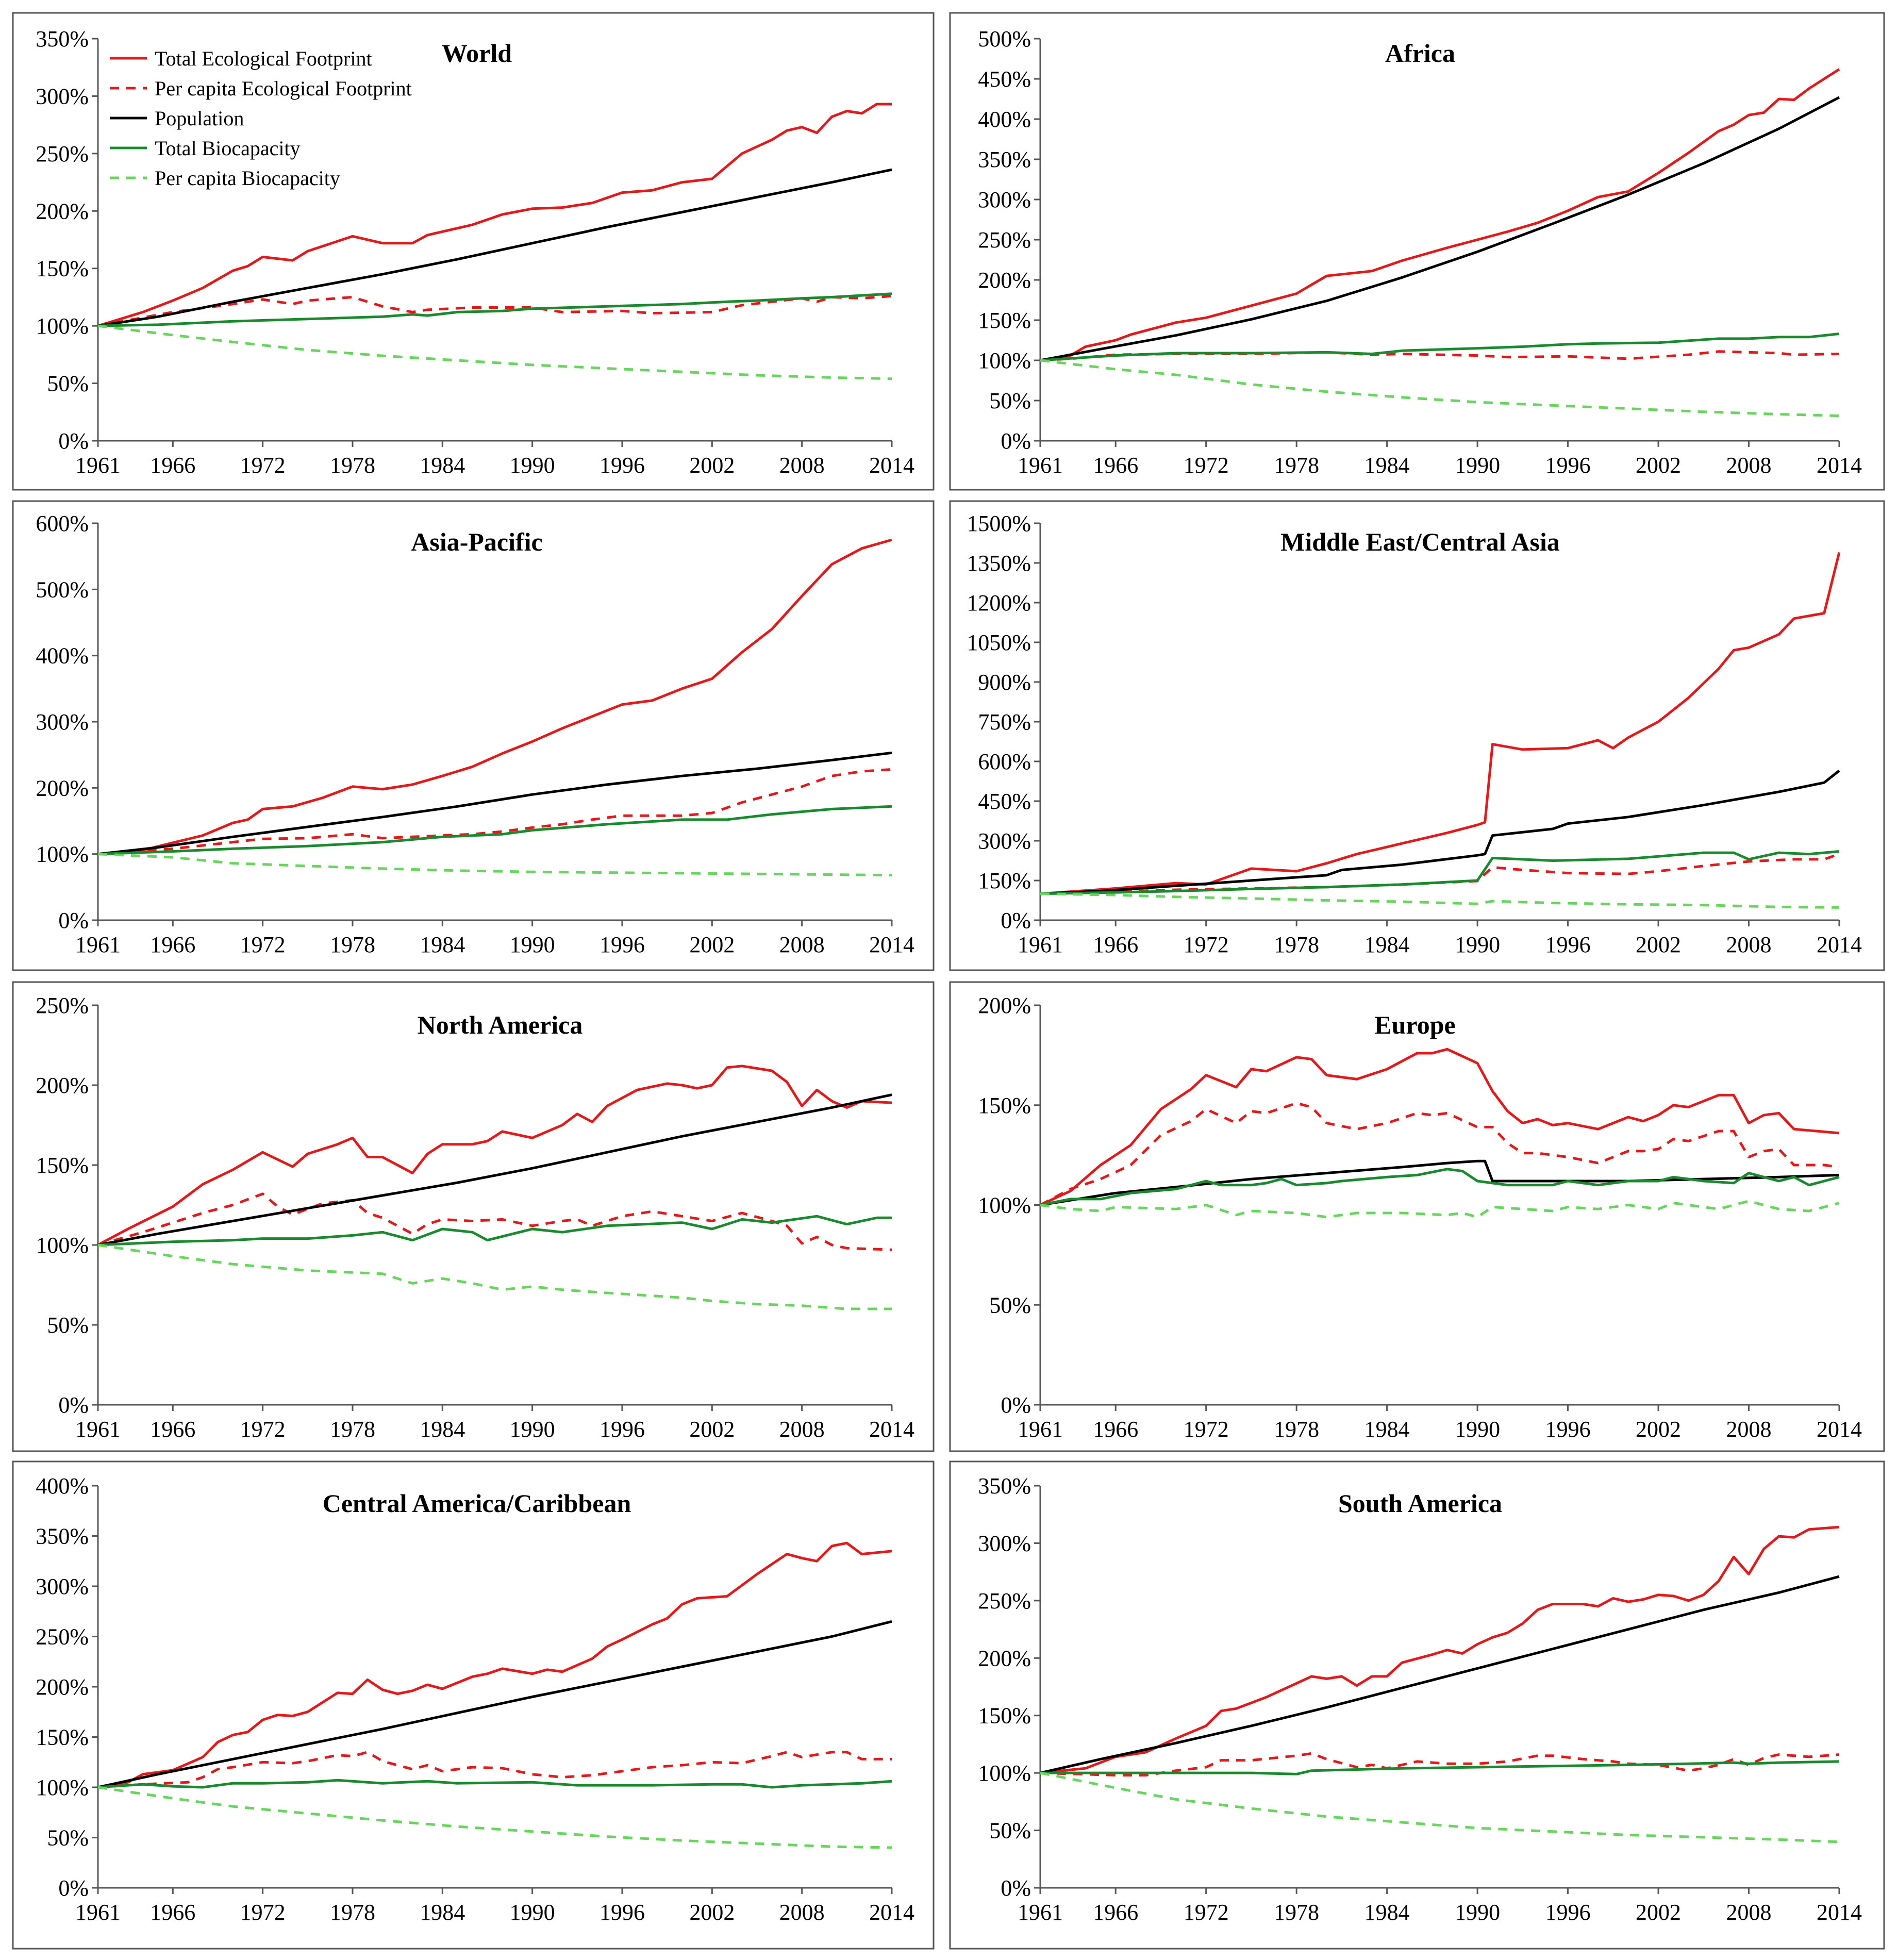 Image resolution: width=1898 pixels, height=1960 pixels. I want to click on y-tick-label: 450%, so click(1005, 79).